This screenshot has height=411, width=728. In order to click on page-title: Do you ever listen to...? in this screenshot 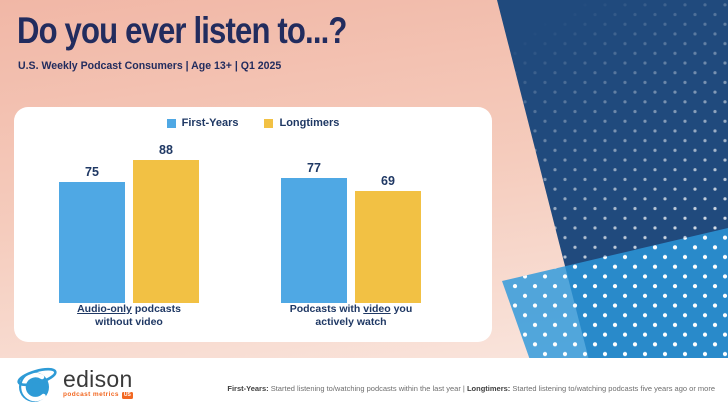, I will do `click(182, 30)`.